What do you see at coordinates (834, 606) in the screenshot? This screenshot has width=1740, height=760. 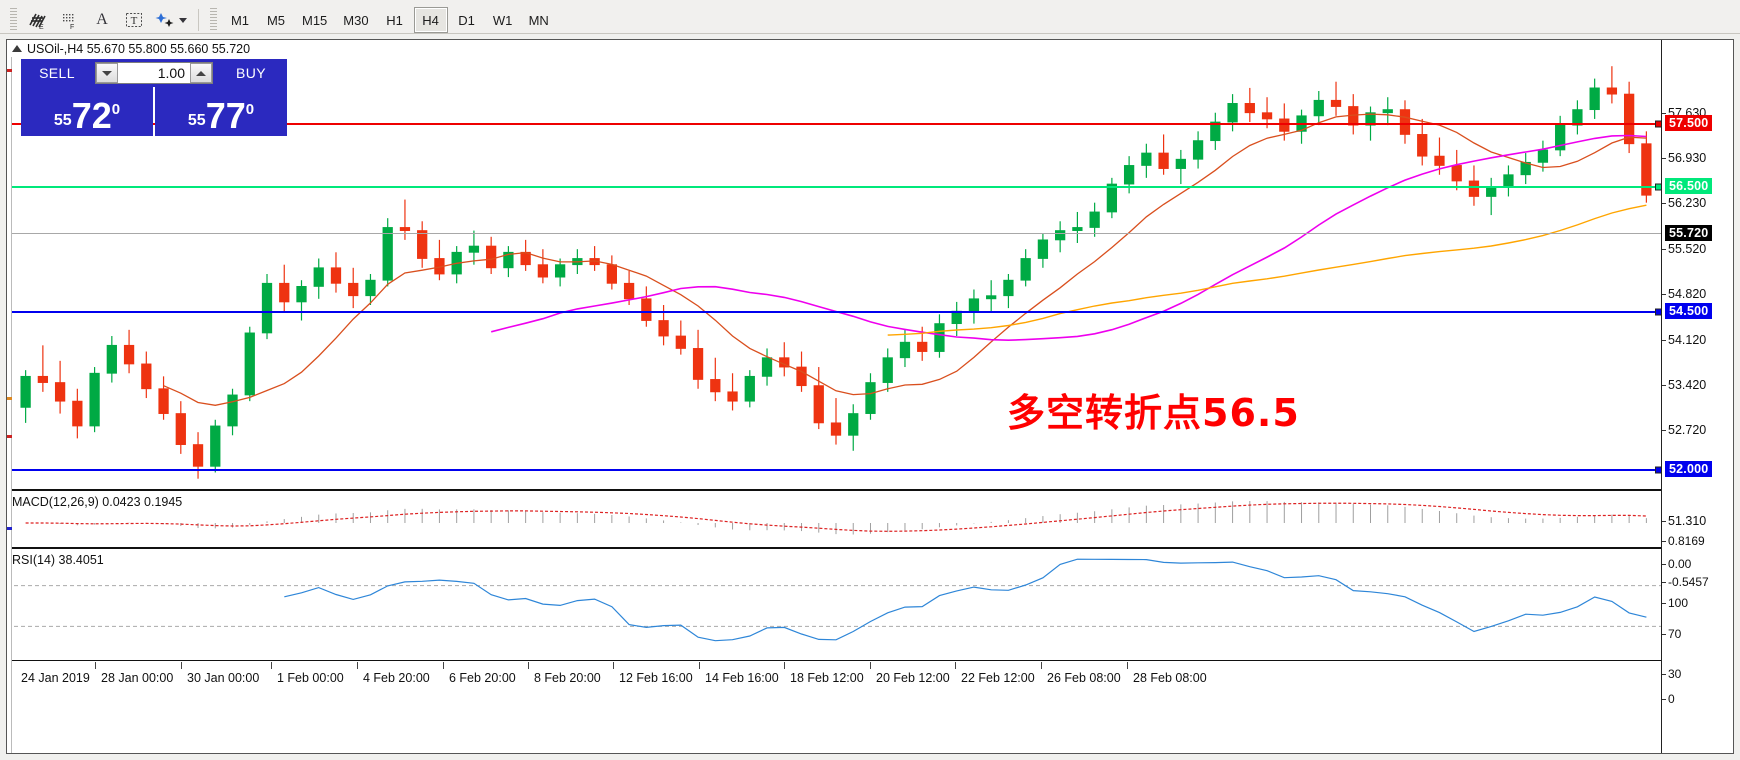 I see `rsi-pane: RSI(14) 38.4051` at bounding box center [834, 606].